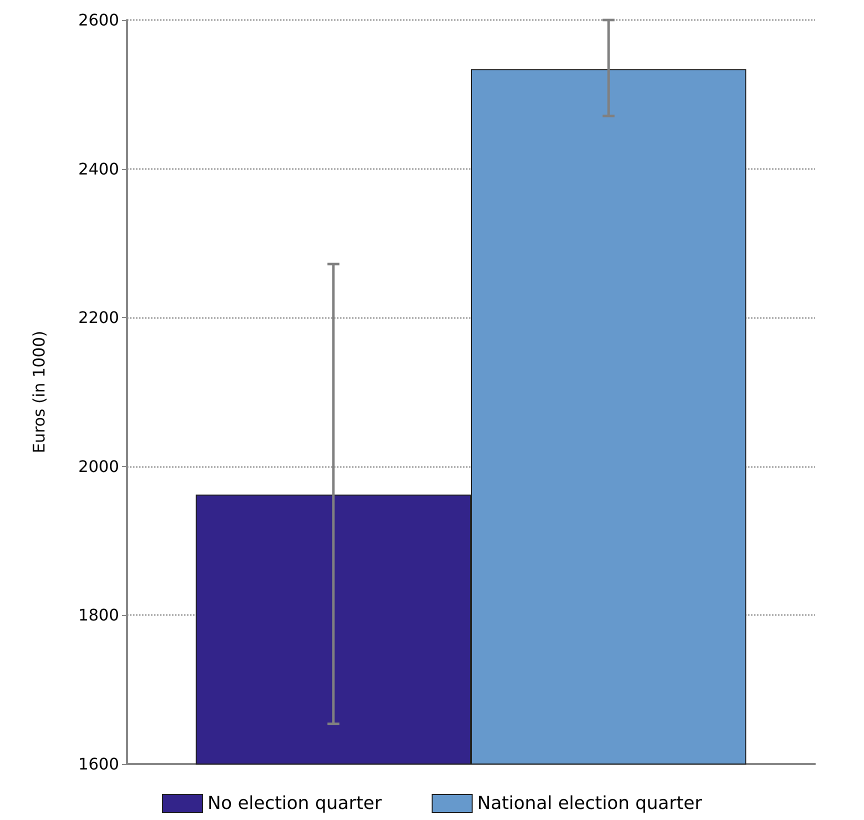 The image size is (864, 820). Describe the element at coordinates (98, 764) in the screenshot. I see `y-tick-label: 1600` at that location.